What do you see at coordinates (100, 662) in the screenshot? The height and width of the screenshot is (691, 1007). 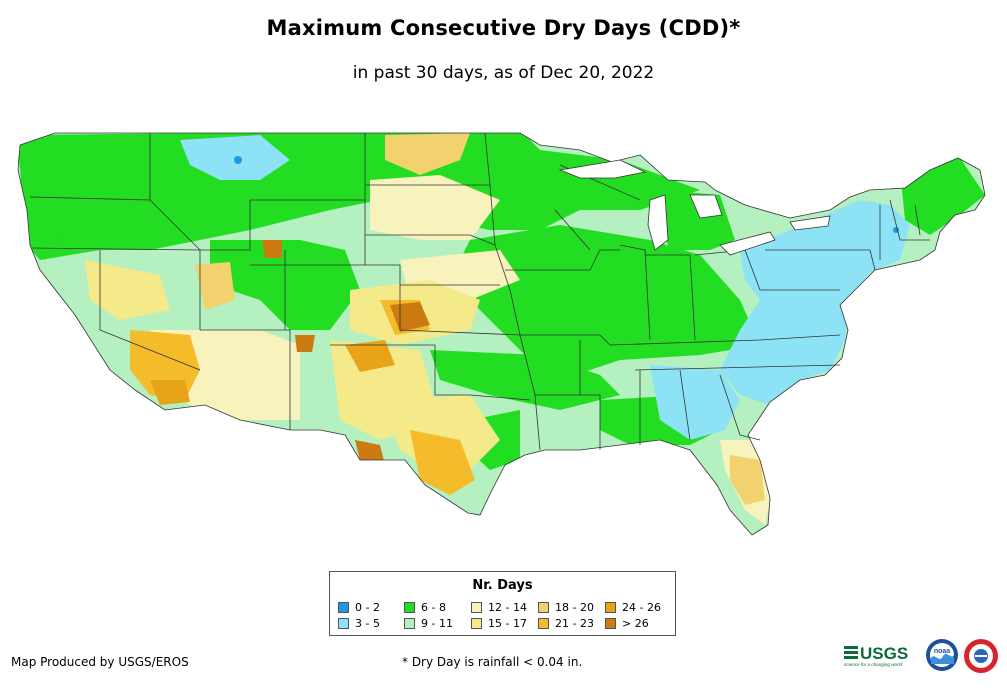 I see `map-credit: Map Produced by USGS/EROS` at bounding box center [100, 662].